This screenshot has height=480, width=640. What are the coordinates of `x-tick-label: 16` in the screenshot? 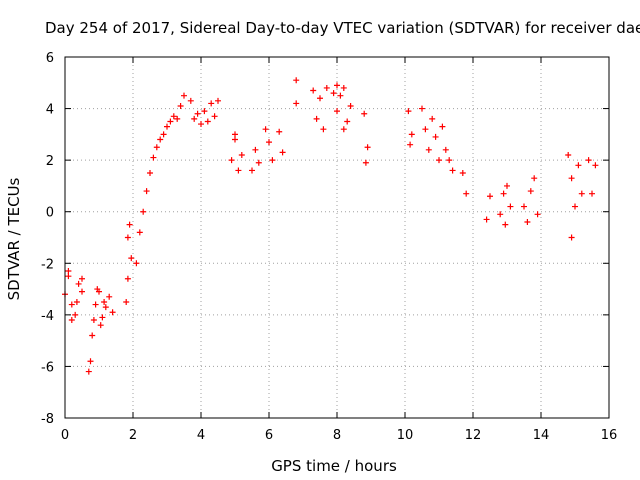 It's located at (609, 435).